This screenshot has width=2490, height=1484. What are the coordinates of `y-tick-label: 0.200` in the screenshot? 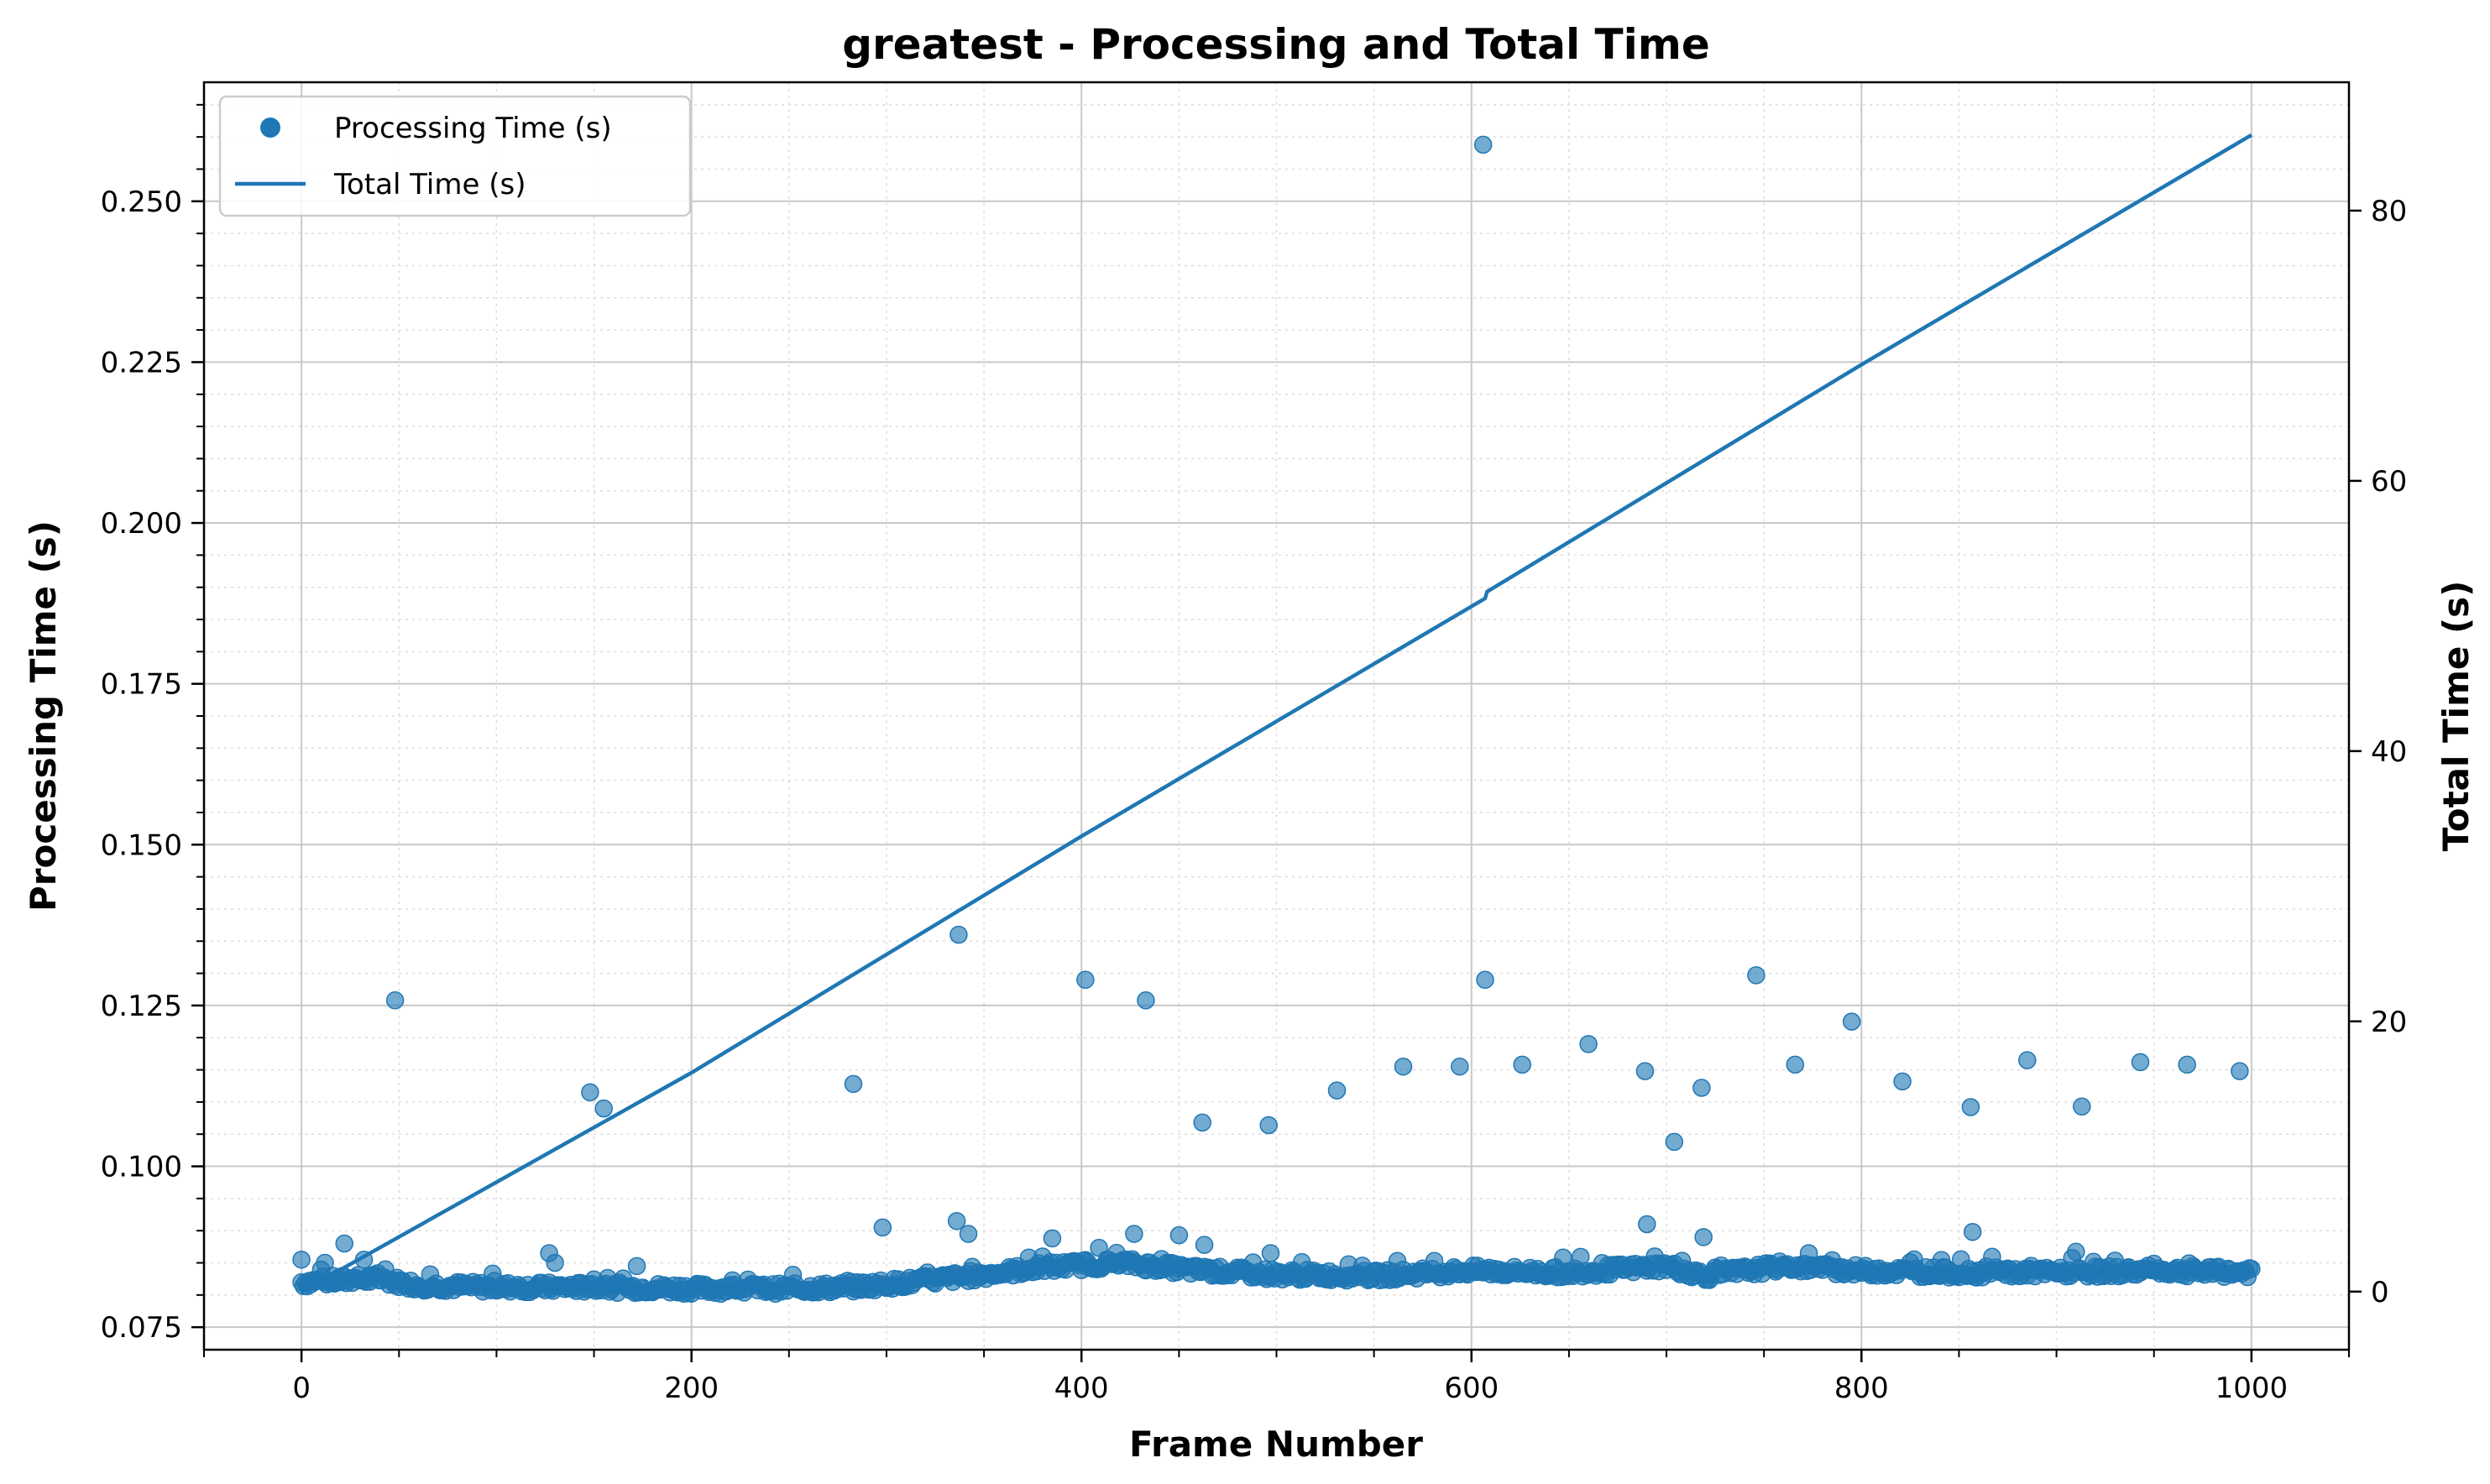 It's located at (141, 524).